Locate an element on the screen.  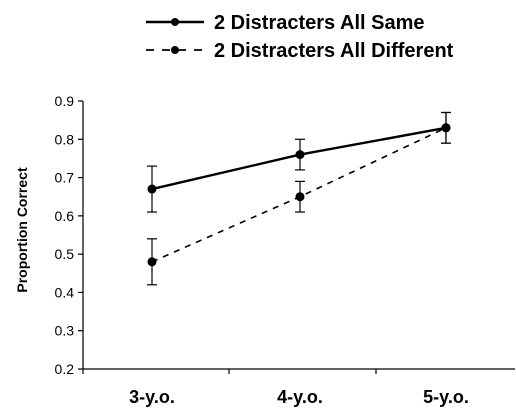
y-tick-label: 0.8 is located at coordinates (65, 139).